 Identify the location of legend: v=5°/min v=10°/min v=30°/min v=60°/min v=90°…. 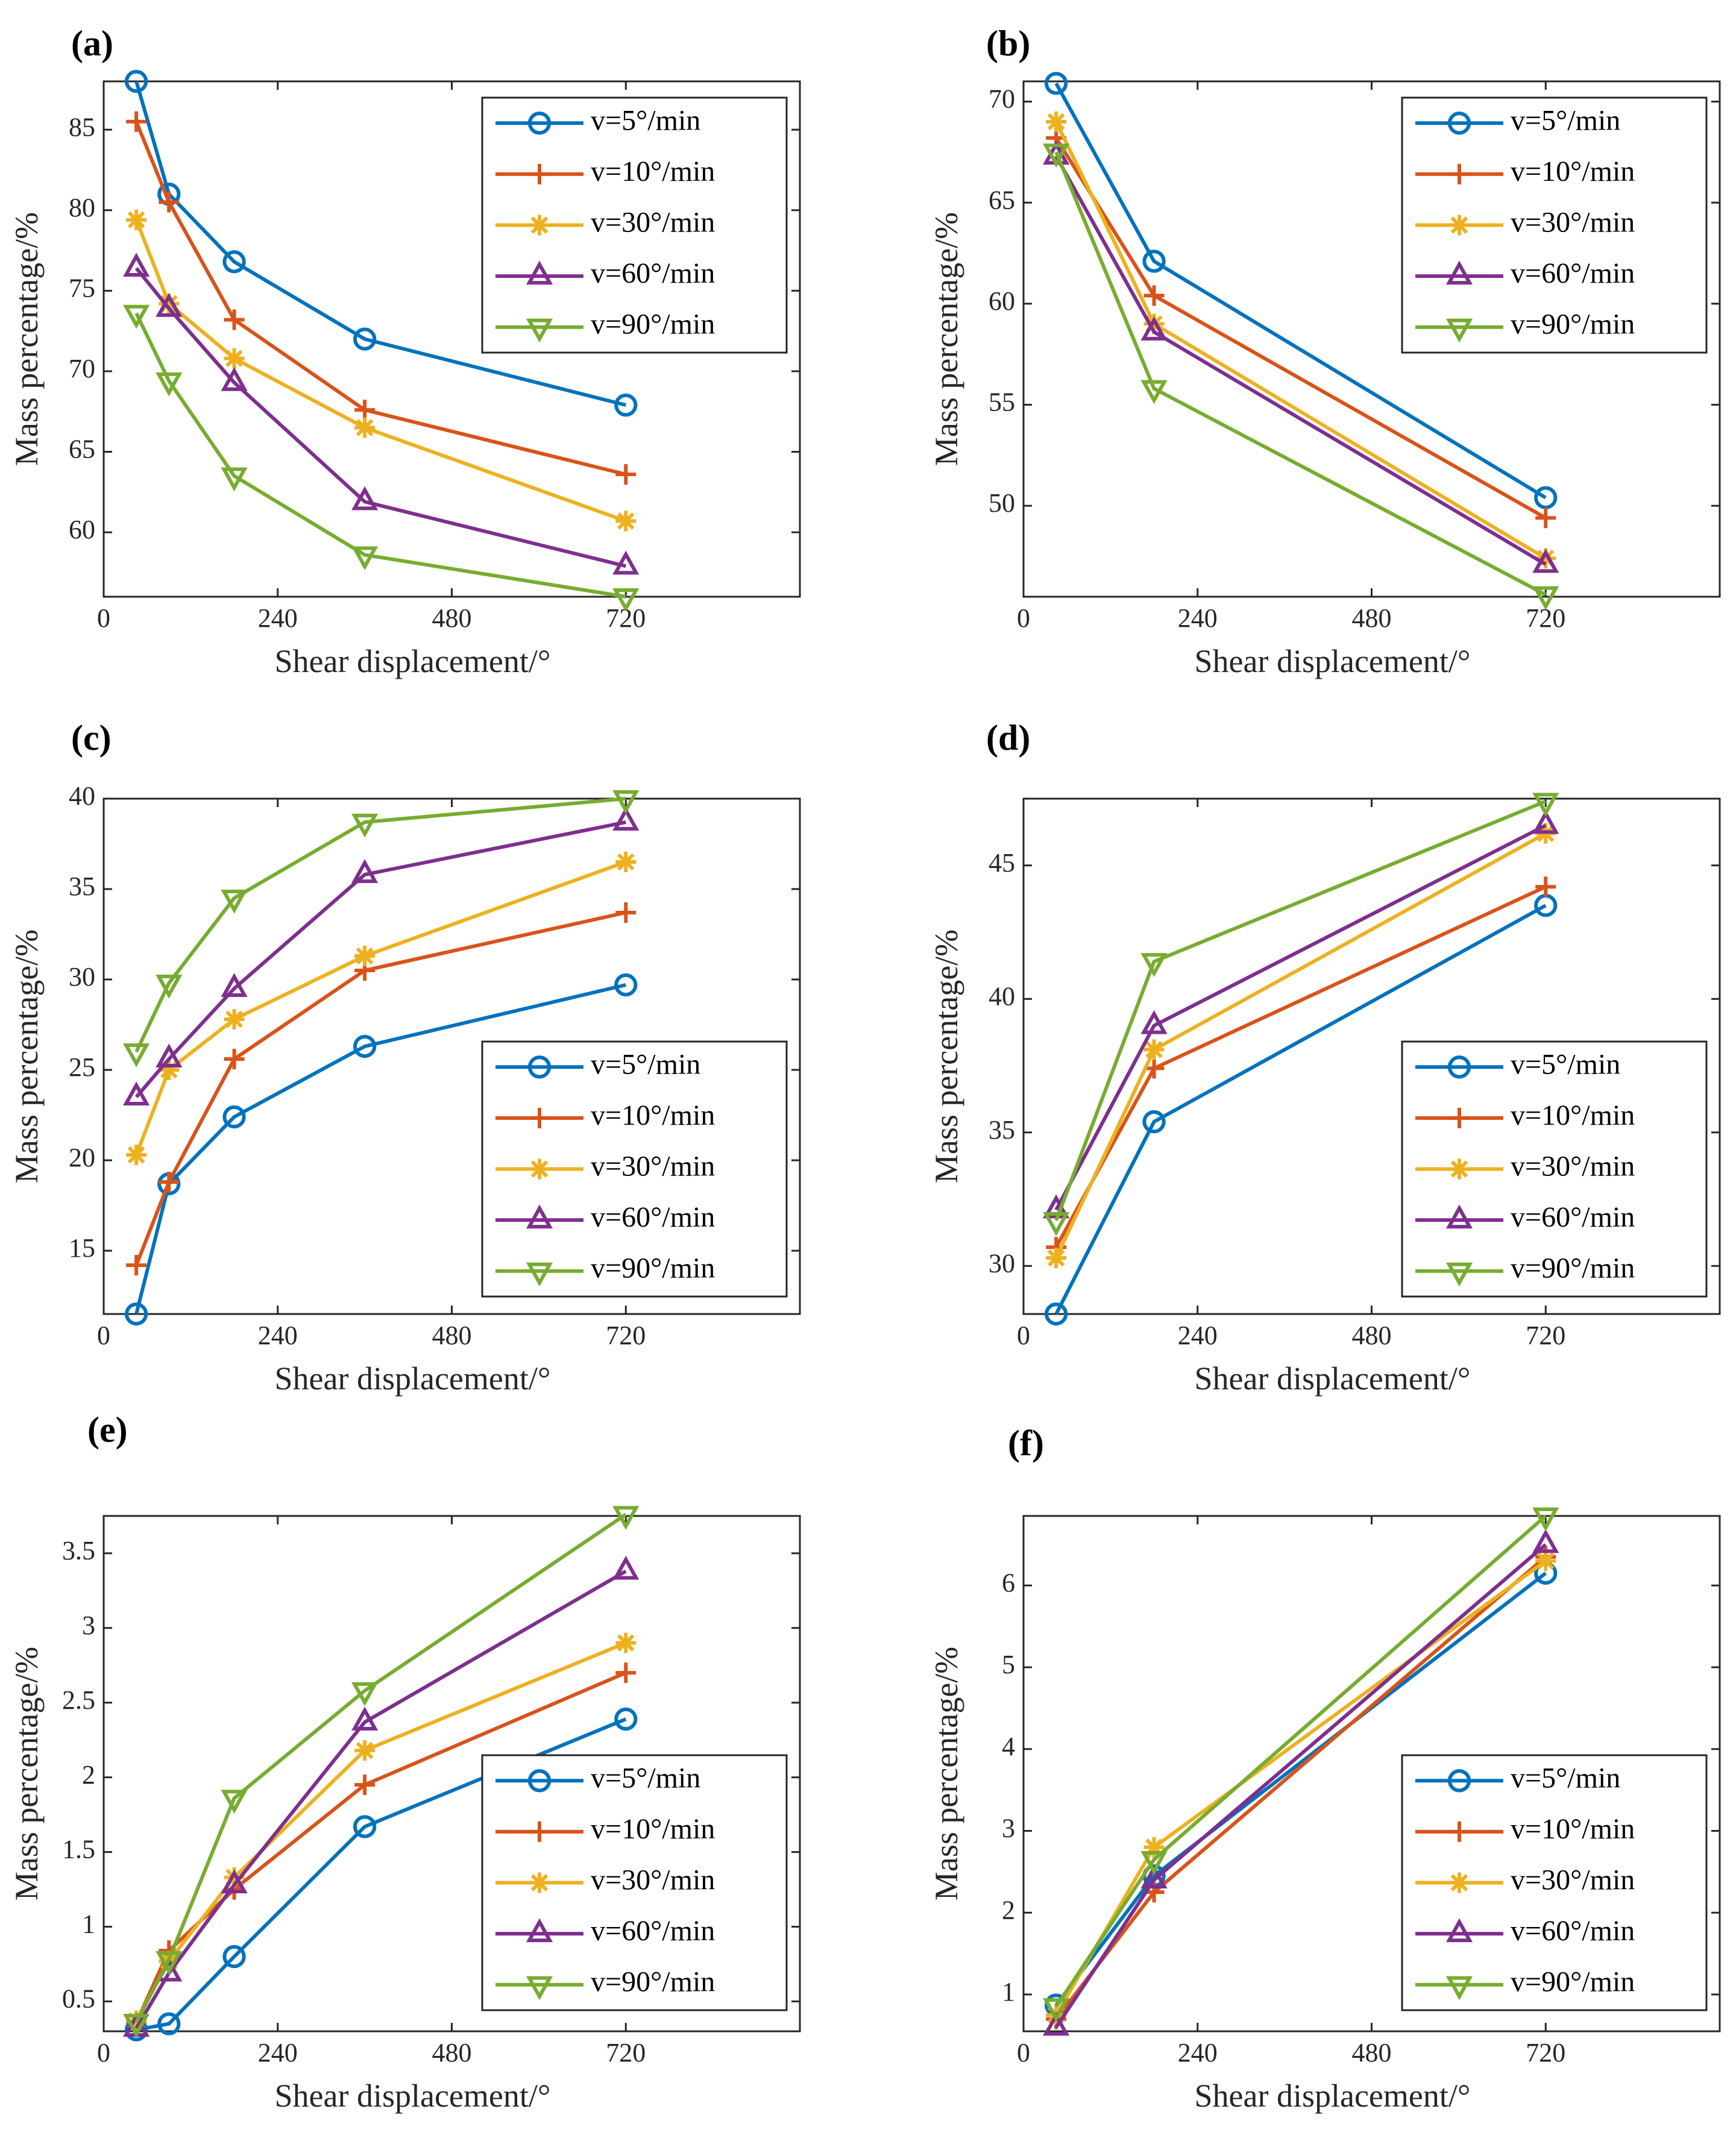
(1554, 1169).